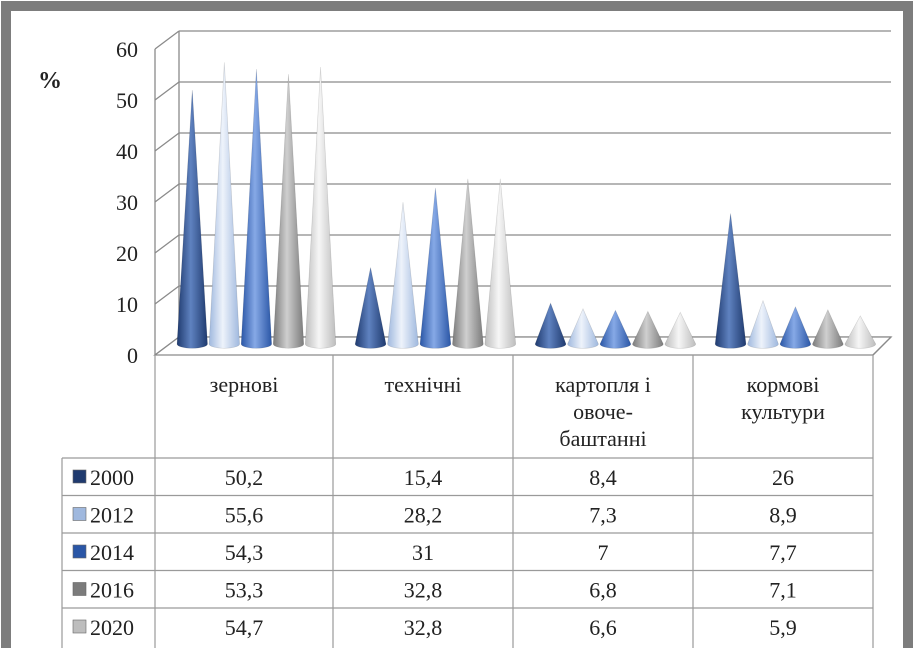  What do you see at coordinates (244, 590) in the screenshot?
I see `data-label: 53,3` at bounding box center [244, 590].